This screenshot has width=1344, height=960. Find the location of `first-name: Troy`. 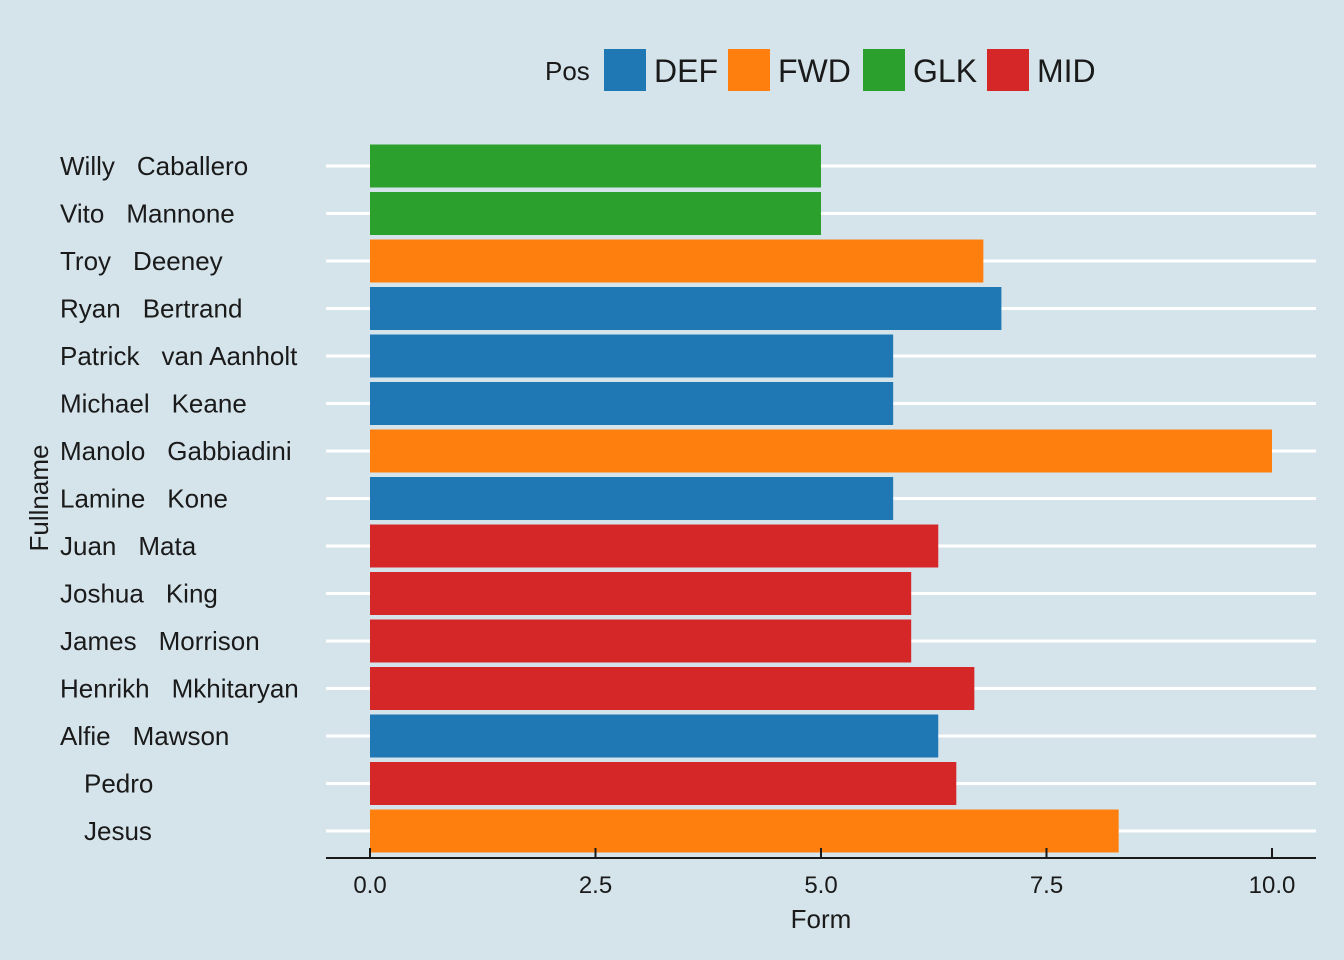

first-name: Troy is located at coordinates (85, 261).